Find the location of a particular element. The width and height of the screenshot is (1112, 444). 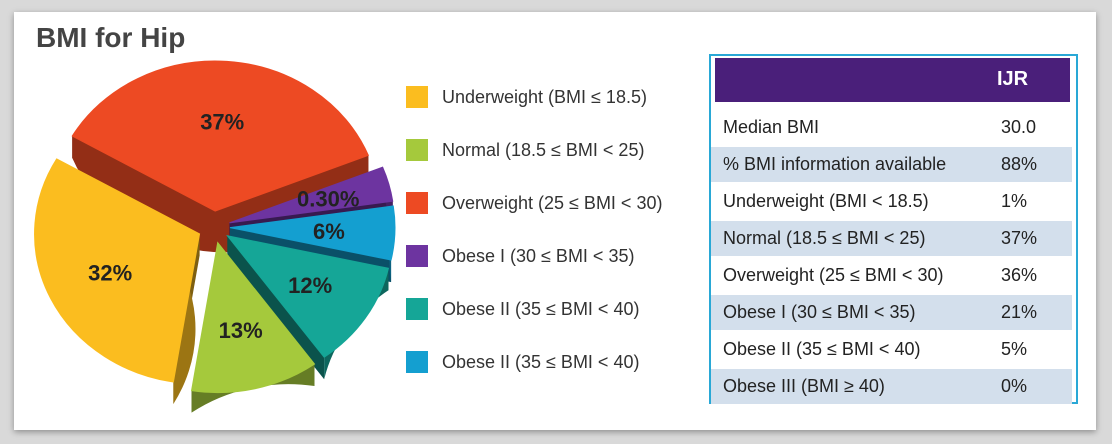

table-row: Median BMI 30.0 is located at coordinates (891, 127).